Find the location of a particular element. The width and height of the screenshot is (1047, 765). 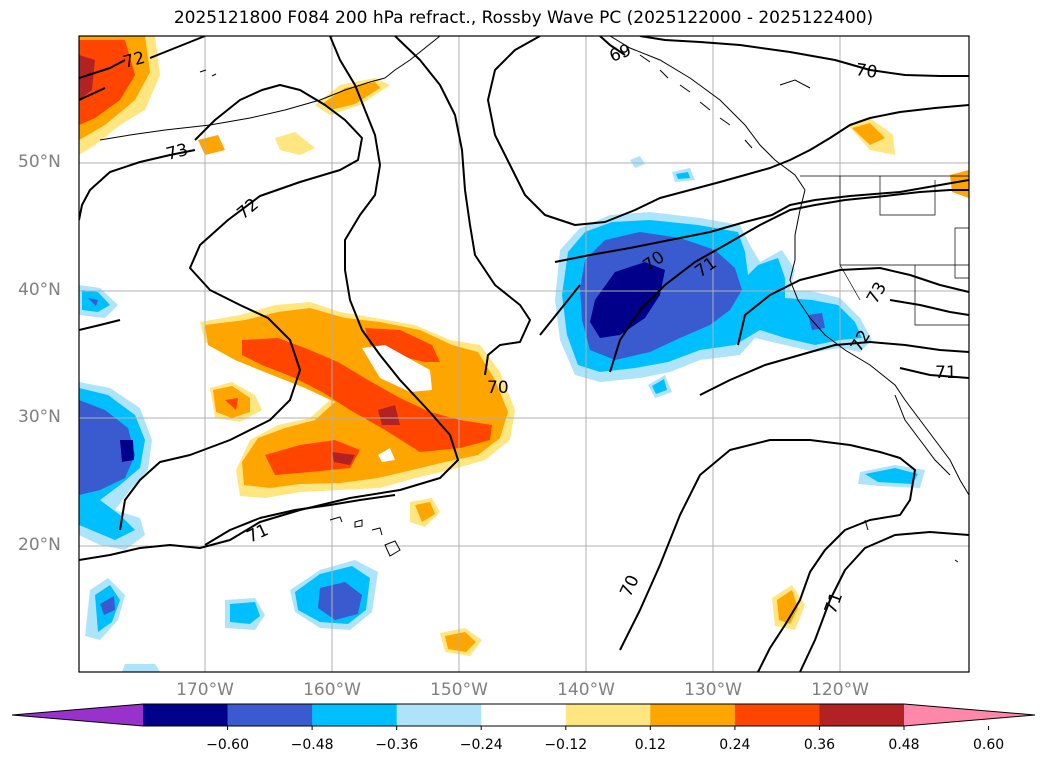

positive-anomaly-central-pacific is located at coordinates (357, 400).